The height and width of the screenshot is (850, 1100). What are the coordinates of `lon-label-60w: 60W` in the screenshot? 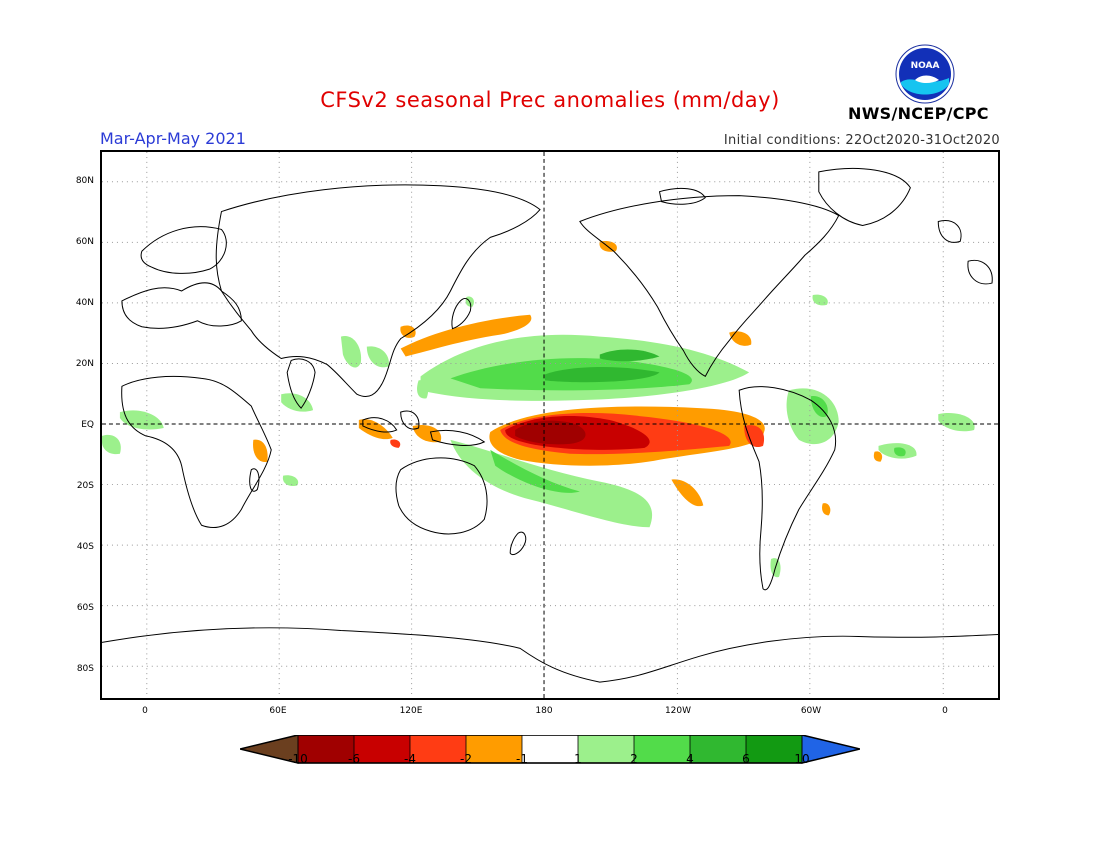 It's located at (811, 711).